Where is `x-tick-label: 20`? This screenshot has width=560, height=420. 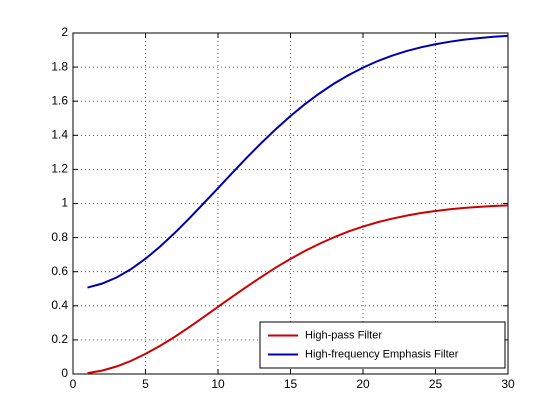 x-tick-label: 20 is located at coordinates (363, 384).